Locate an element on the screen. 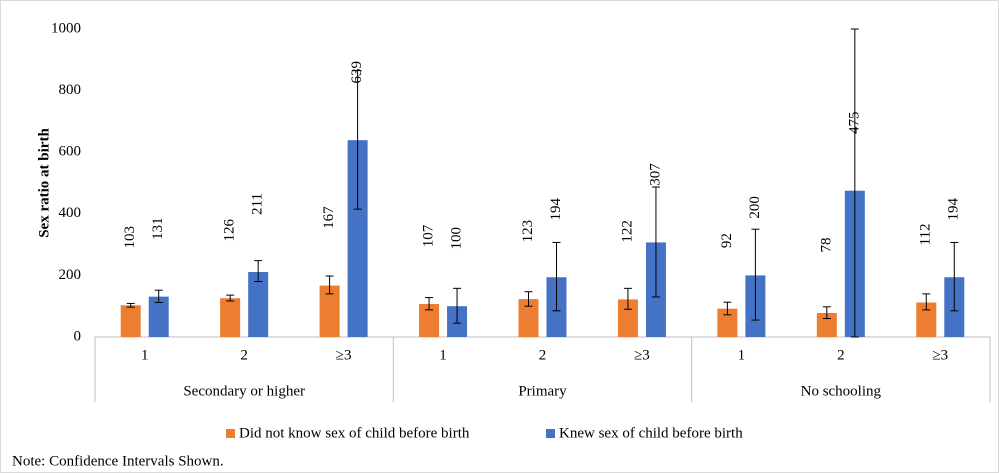 This screenshot has width=999, height=473. data-label: 131 is located at coordinates (158, 228).